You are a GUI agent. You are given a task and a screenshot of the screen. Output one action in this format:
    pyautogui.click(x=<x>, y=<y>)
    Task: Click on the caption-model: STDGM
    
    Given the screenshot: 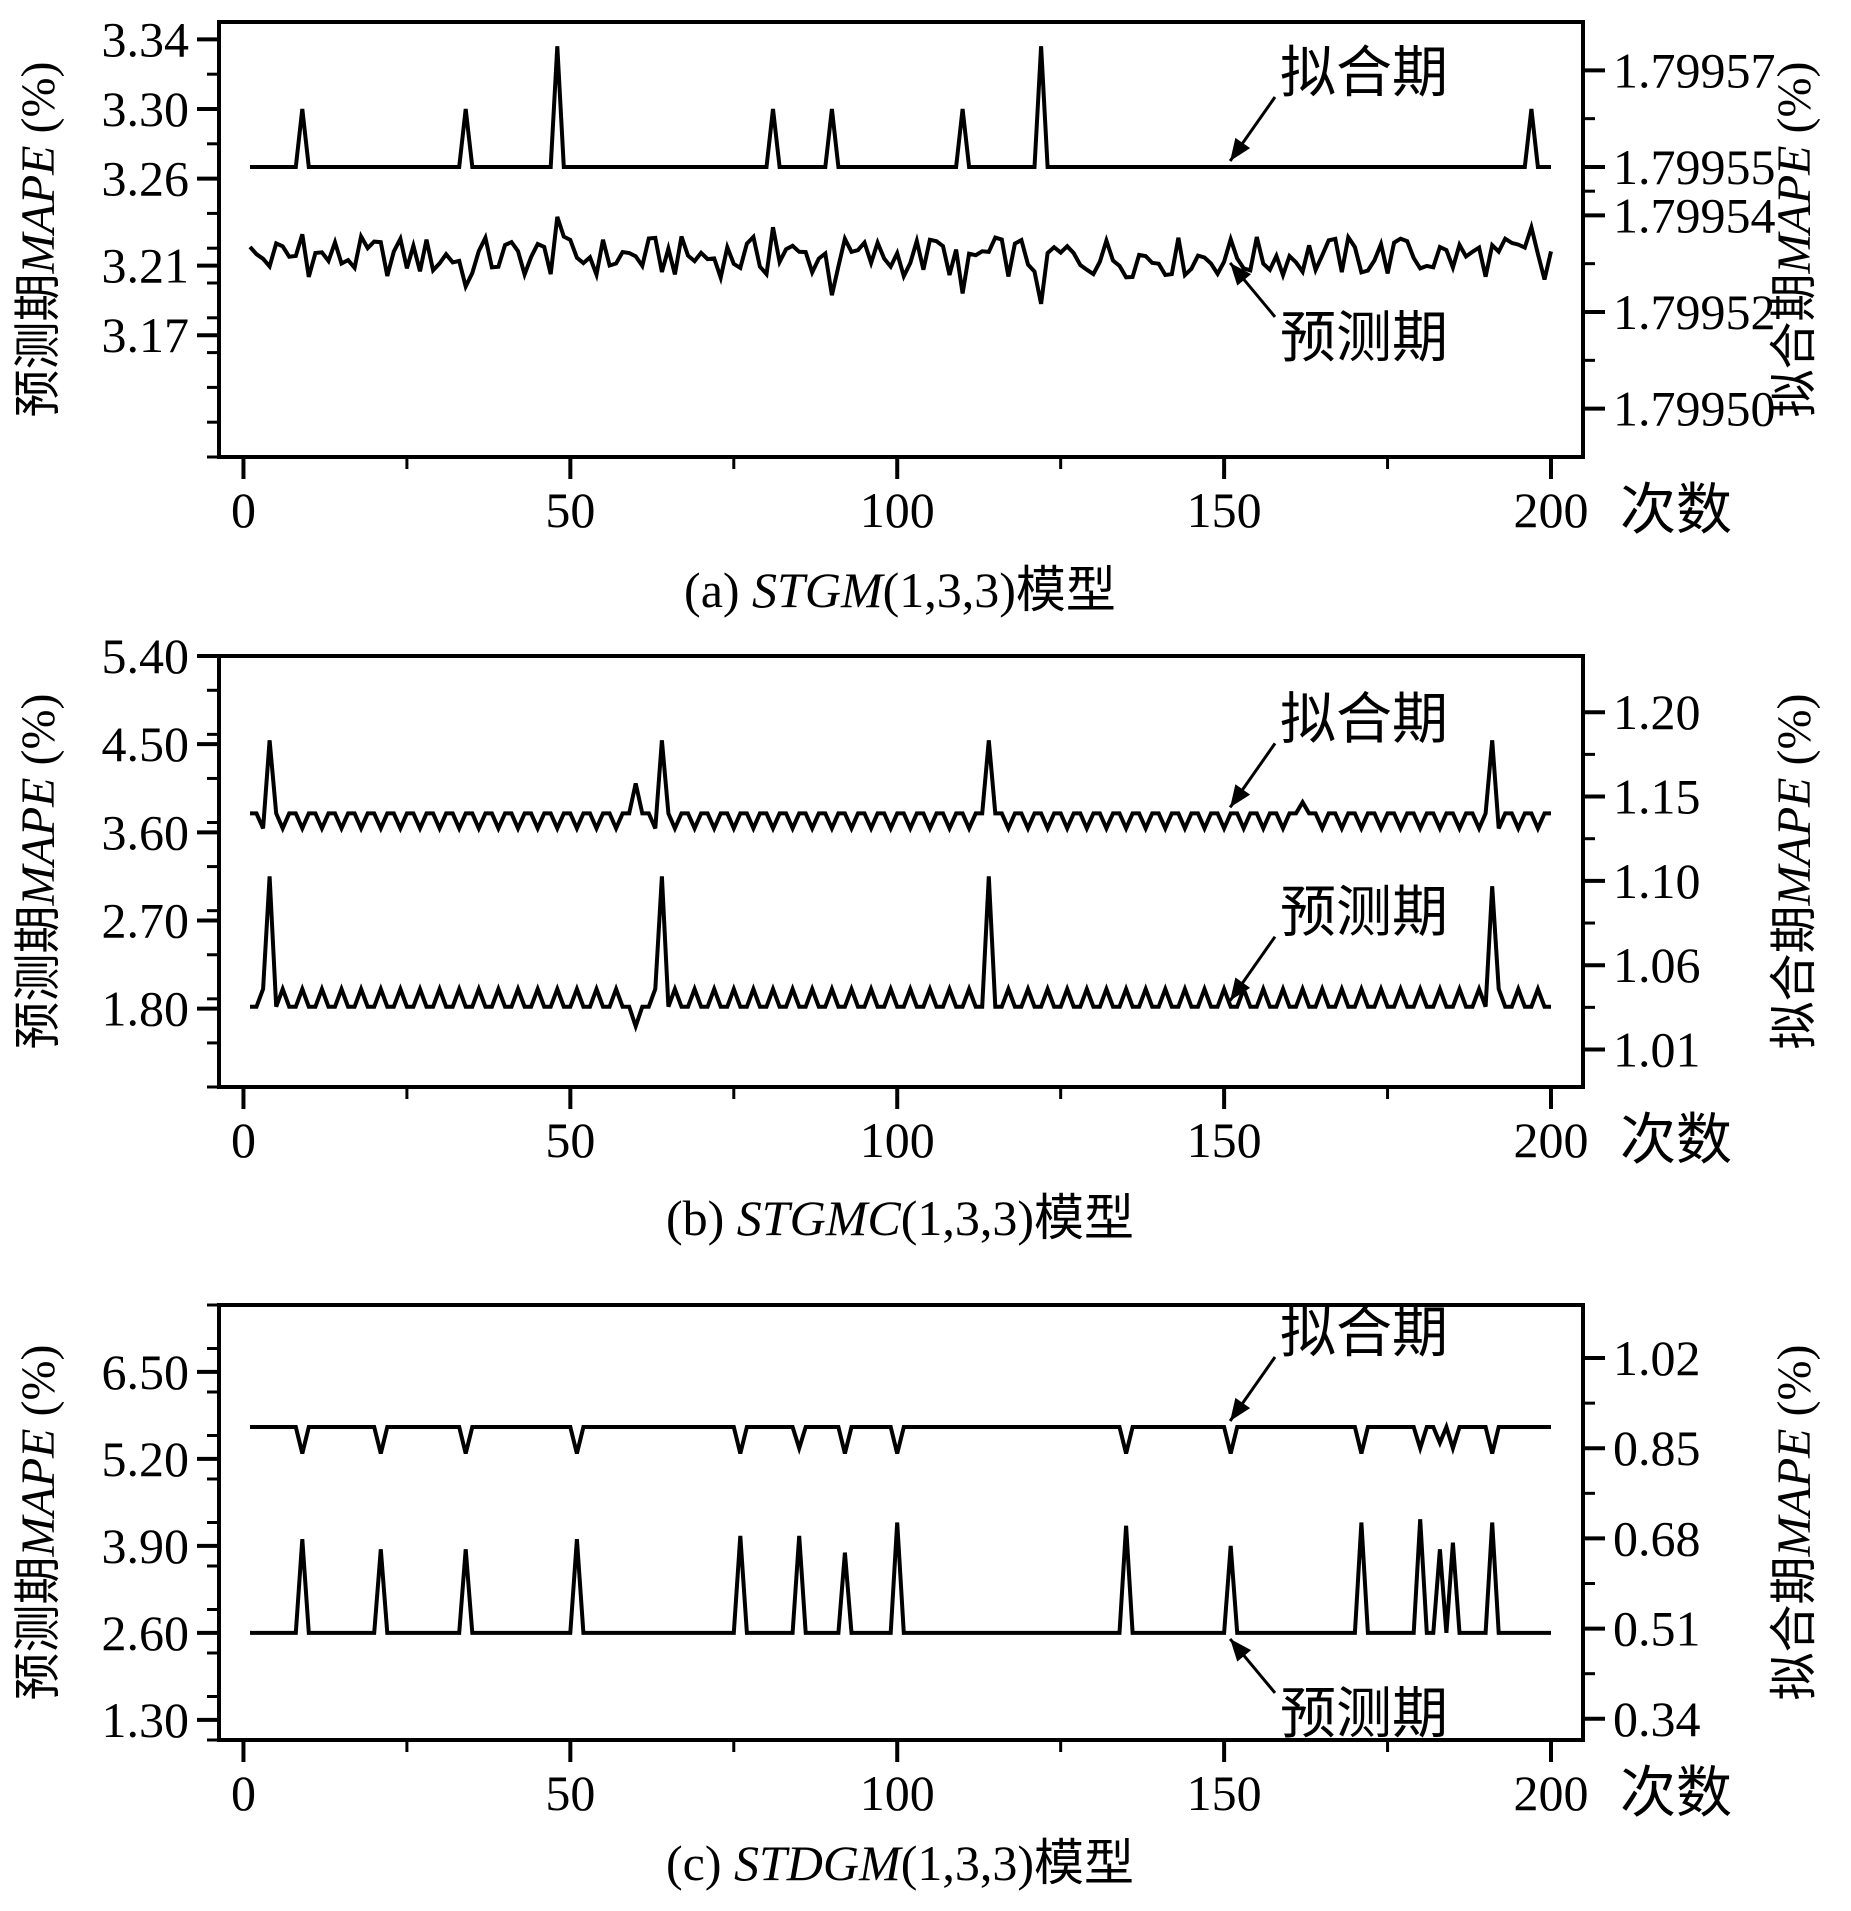 What is the action you would take?
    pyautogui.click(x=818, y=1863)
    